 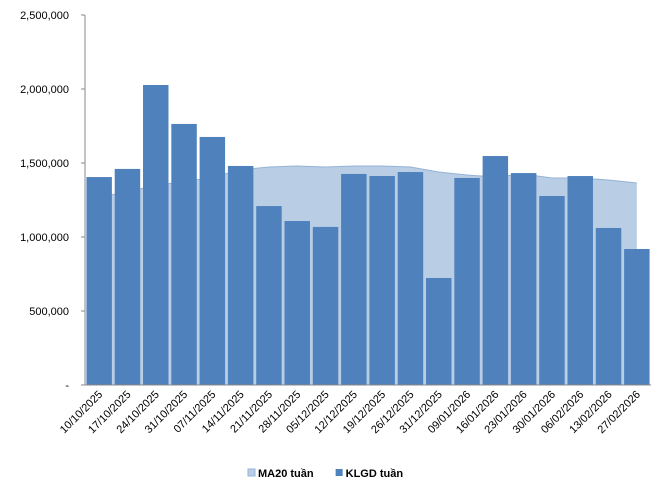 I want to click on y-tick-label: 2,500,000, so click(x=44, y=16).